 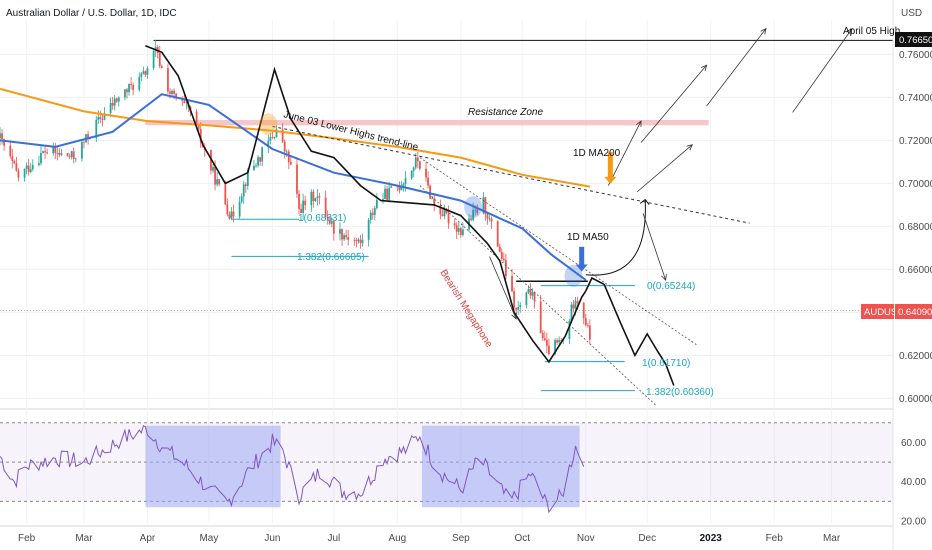 I want to click on ma200-line, so click(x=295, y=137).